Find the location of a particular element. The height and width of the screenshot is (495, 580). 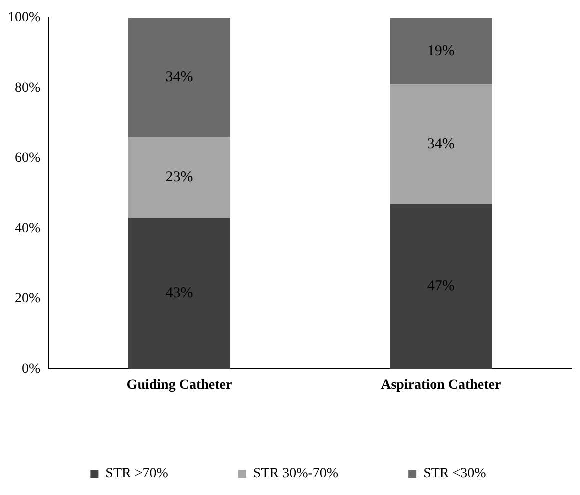

legend-label: STR 30%-70% is located at coordinates (296, 474).